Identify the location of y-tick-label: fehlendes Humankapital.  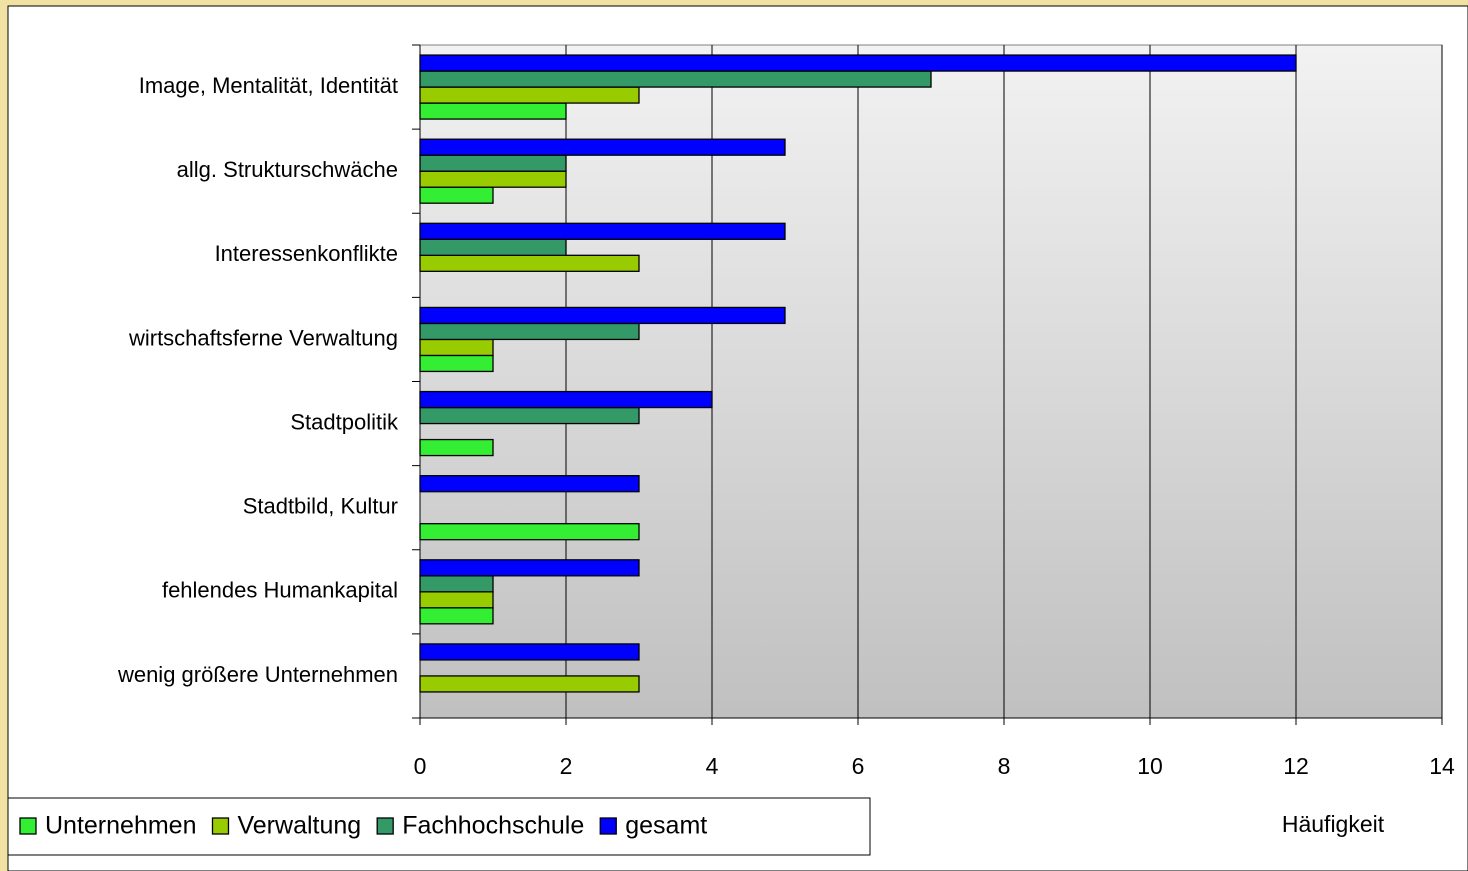
(280, 590).